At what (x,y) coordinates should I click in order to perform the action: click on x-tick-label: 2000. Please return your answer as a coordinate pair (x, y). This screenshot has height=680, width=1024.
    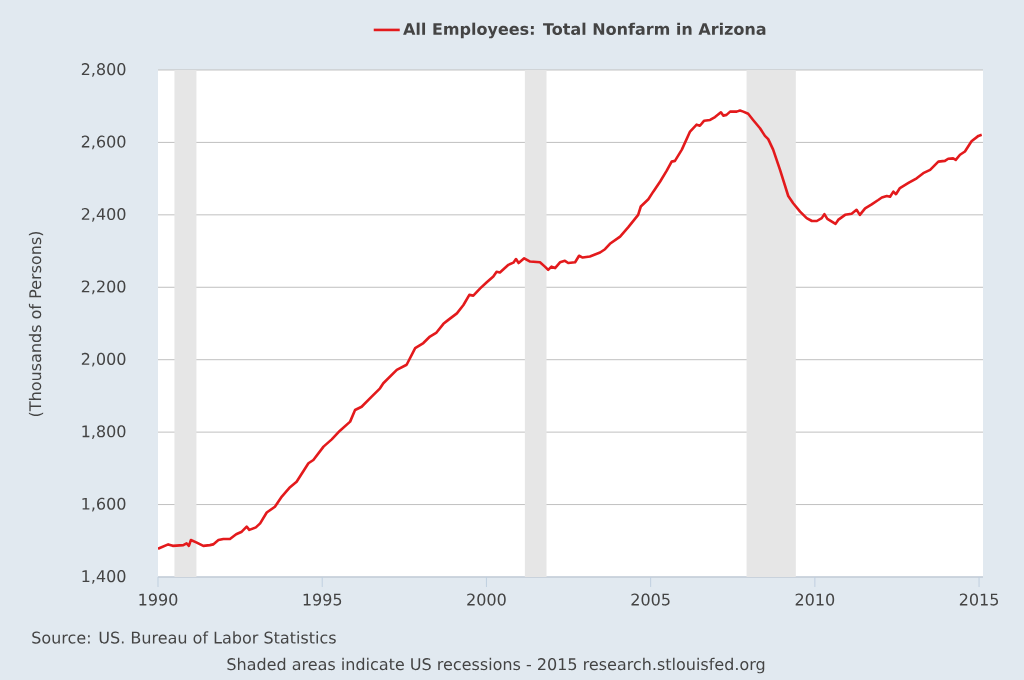
    Looking at the image, I should click on (486, 599).